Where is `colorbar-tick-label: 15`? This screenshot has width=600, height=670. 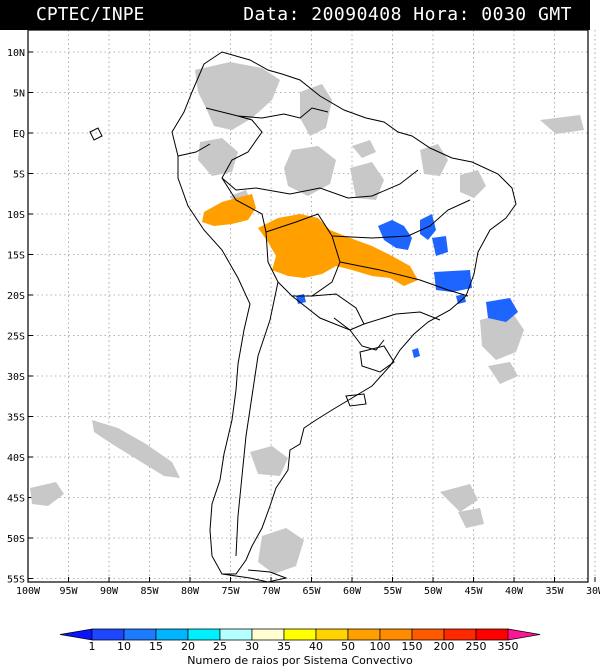 colorbar-tick-label: 15 is located at coordinates (156, 646).